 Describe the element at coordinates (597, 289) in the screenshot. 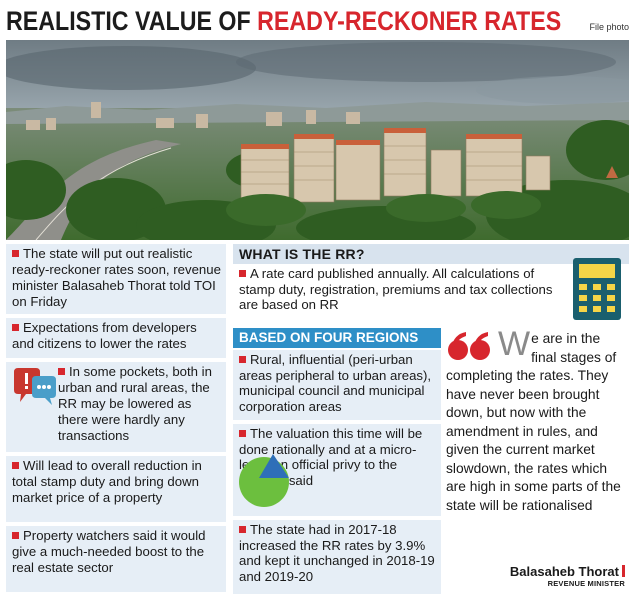

I see `calculator-icon` at that location.